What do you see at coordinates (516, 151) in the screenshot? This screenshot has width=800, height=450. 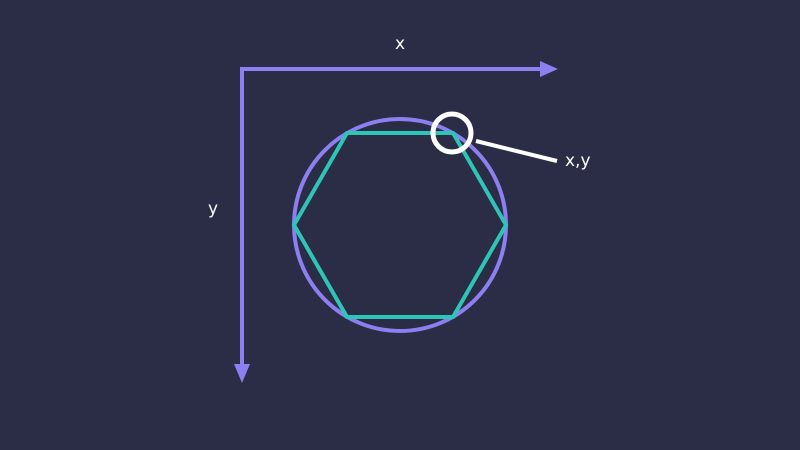 I see `callout-line` at bounding box center [516, 151].